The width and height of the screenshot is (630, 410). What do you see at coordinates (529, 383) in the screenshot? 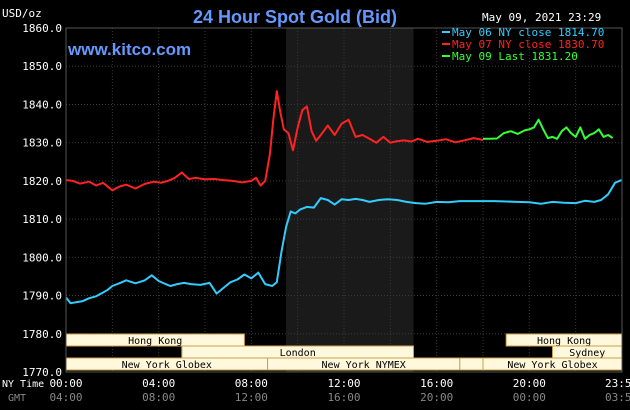
I see `x-tick-label-ny: 20:00` at bounding box center [529, 383].